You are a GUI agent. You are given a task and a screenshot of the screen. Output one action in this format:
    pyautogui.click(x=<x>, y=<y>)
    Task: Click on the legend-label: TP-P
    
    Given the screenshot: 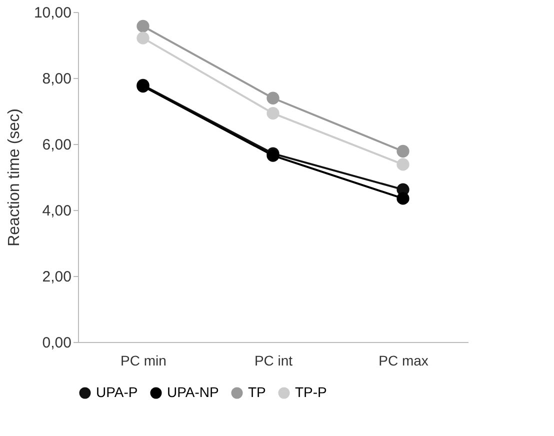 What is the action you would take?
    pyautogui.click(x=311, y=392)
    